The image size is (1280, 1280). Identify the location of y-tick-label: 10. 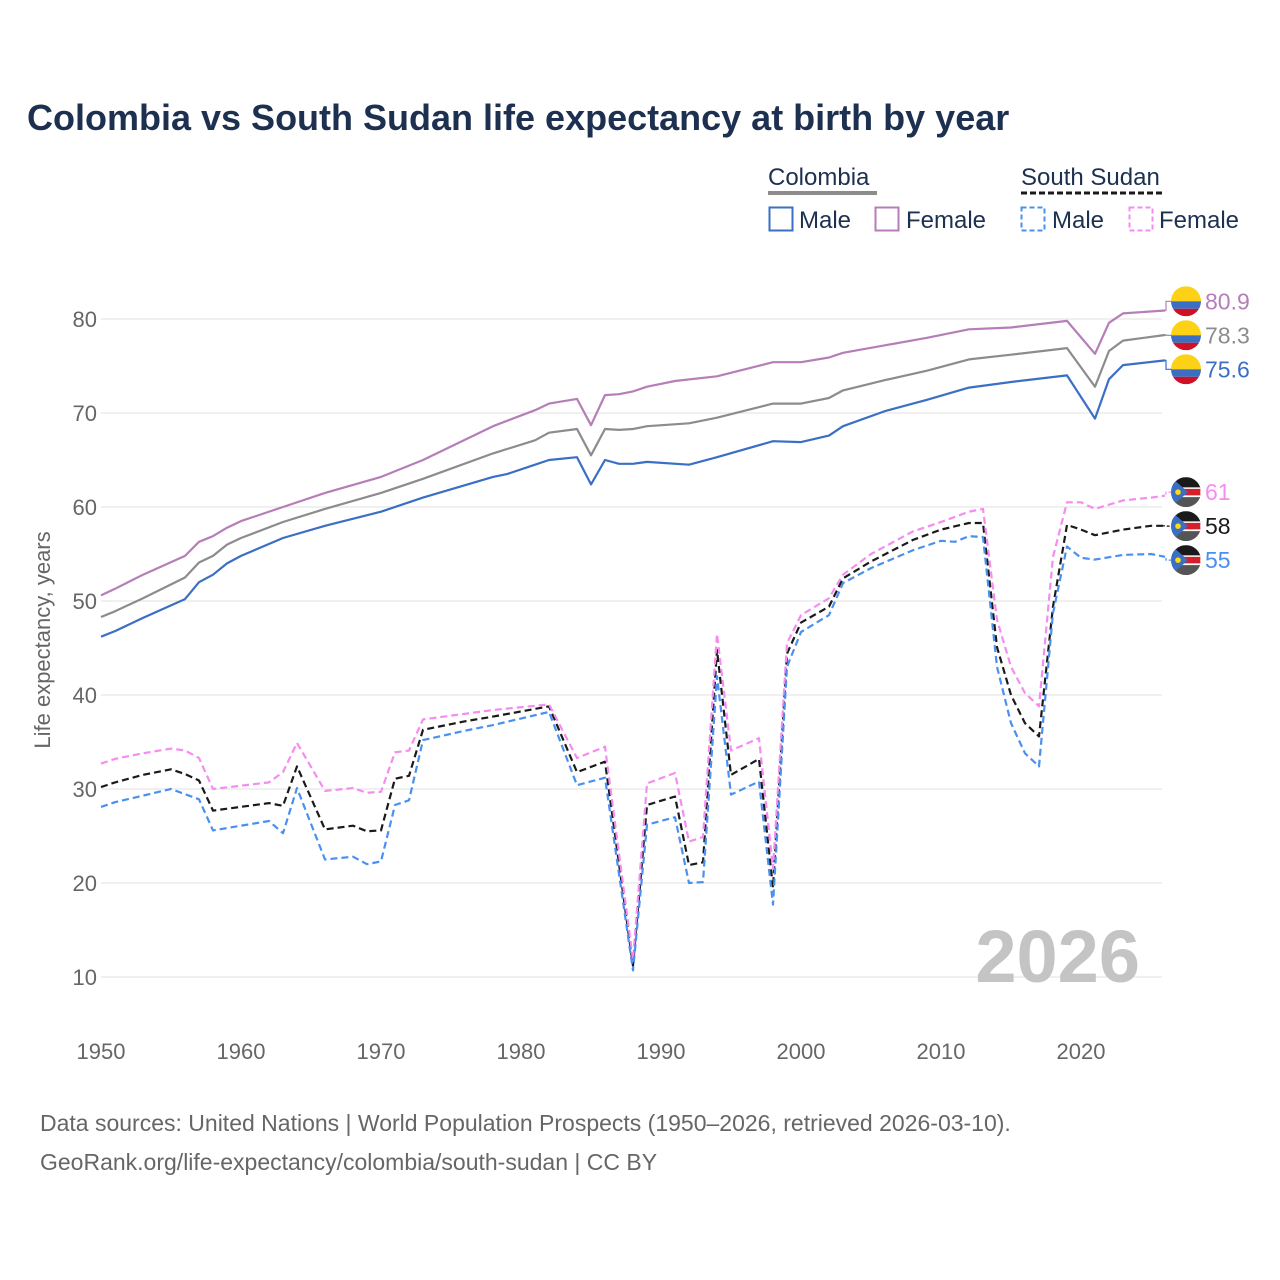
(85, 977).